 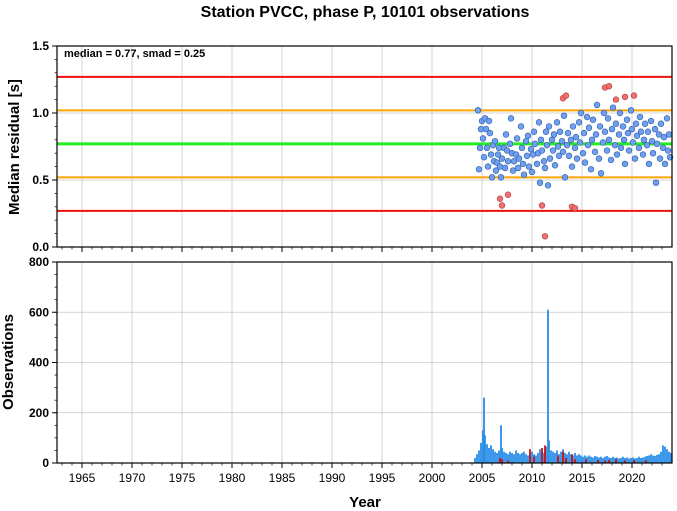 What do you see at coordinates (39, 413) in the screenshot?
I see `bottom-y-tick-label: 200` at bounding box center [39, 413].